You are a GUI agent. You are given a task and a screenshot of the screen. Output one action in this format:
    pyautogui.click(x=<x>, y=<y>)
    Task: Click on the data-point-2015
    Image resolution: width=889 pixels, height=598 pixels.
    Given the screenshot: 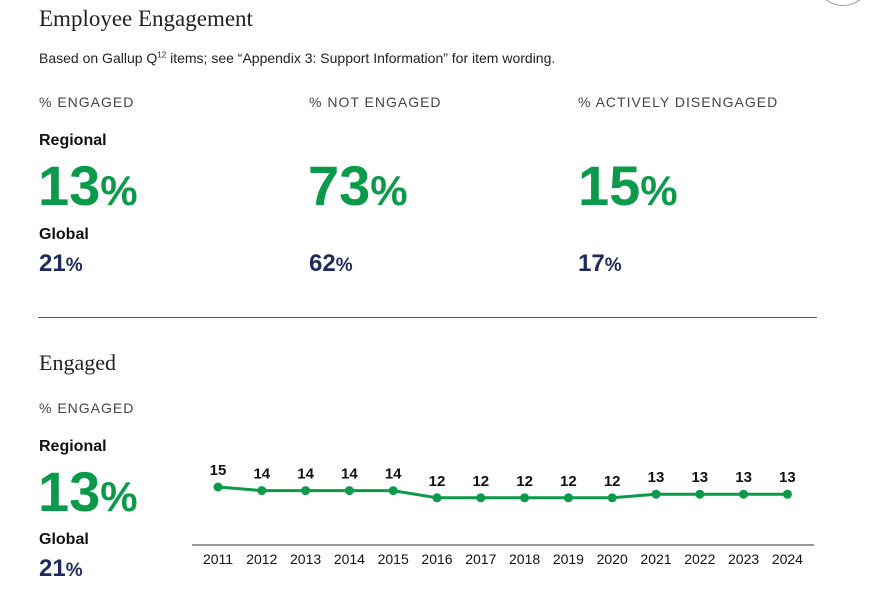 What is the action you would take?
    pyautogui.click(x=393, y=491)
    